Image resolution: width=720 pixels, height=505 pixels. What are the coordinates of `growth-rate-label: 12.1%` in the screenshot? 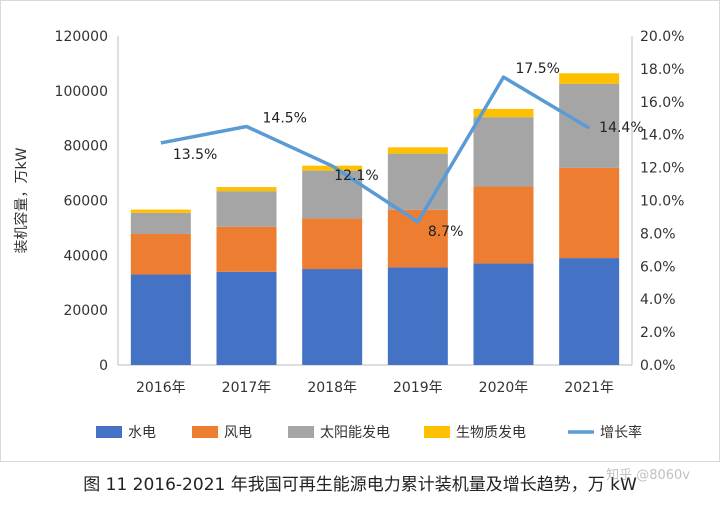 It's located at (356, 176).